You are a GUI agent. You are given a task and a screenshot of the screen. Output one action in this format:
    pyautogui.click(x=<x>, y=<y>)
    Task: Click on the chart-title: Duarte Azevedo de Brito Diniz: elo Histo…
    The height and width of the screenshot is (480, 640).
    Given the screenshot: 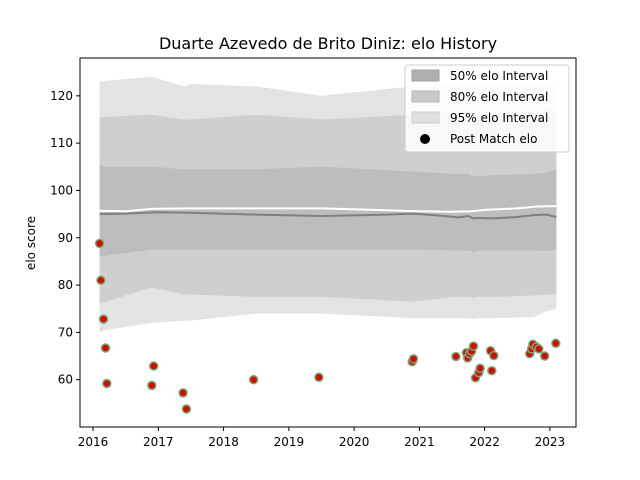 What is the action you would take?
    pyautogui.click(x=328, y=43)
    